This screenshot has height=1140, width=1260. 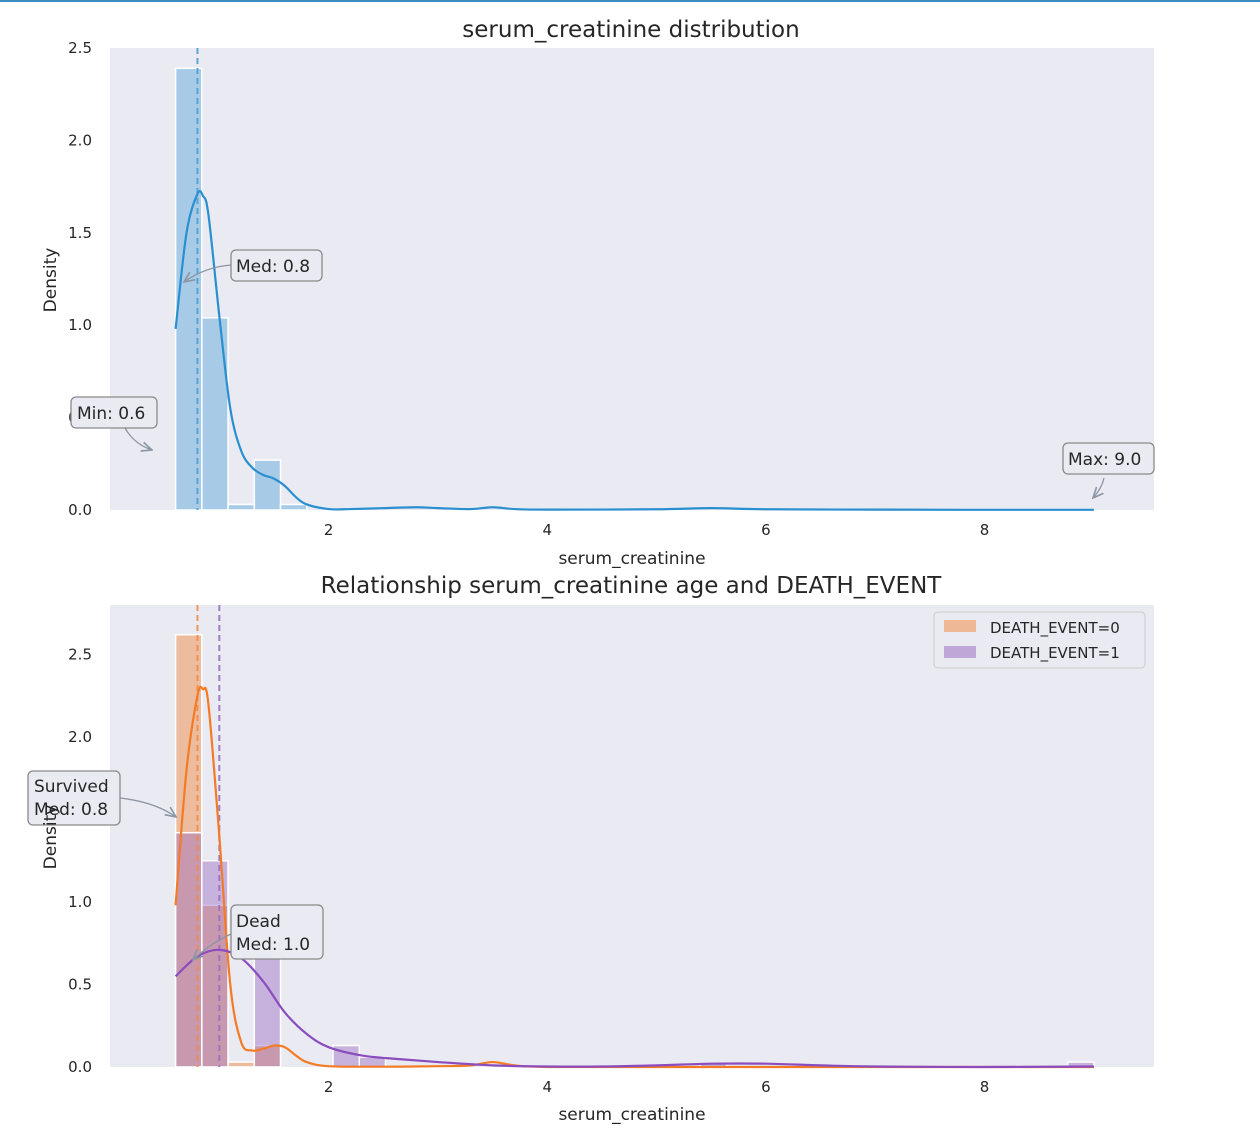 What do you see at coordinates (51, 280) in the screenshot?
I see `y-axis-label-top: Density` at bounding box center [51, 280].